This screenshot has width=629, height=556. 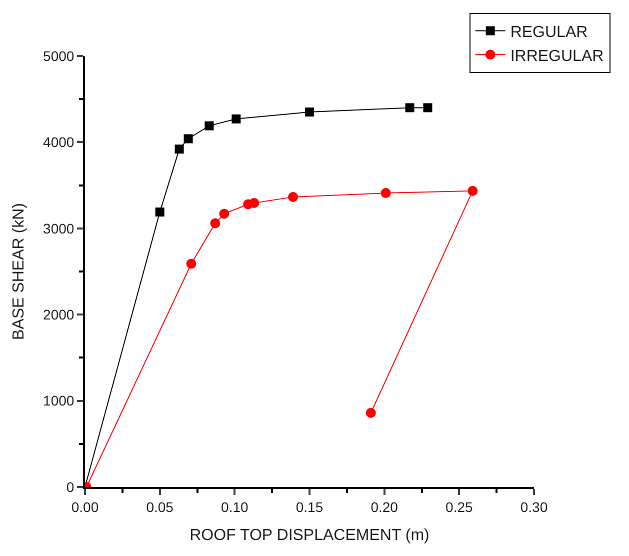 What do you see at coordinates (549, 33) in the screenshot?
I see `legend-label: REGULAR` at bounding box center [549, 33].